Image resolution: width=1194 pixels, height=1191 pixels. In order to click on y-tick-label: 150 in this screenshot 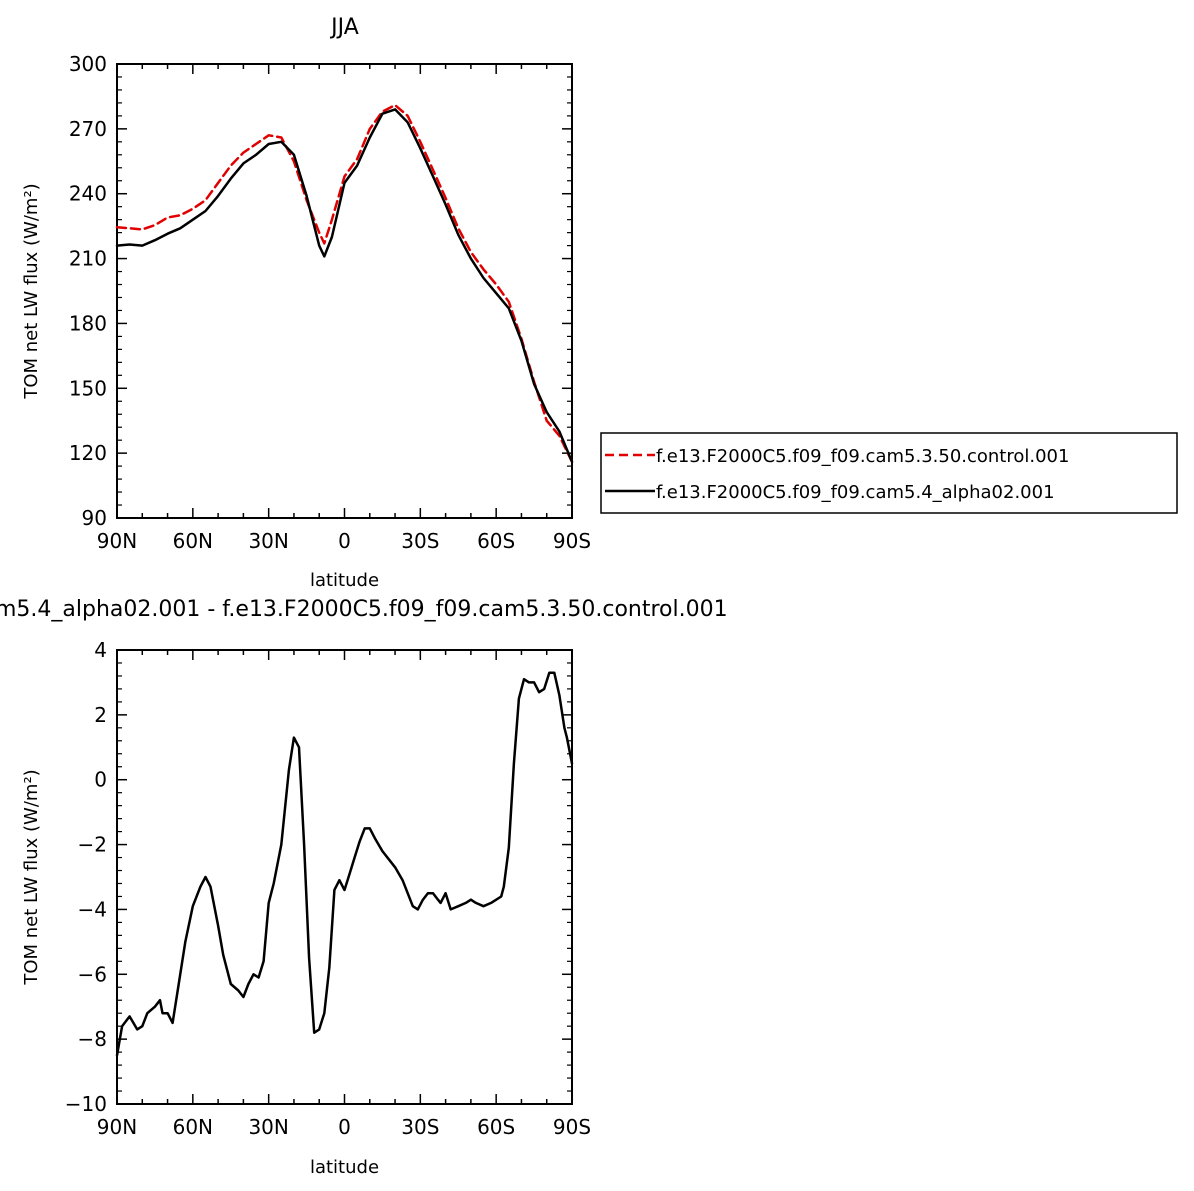, I will do `click(88, 388)`.